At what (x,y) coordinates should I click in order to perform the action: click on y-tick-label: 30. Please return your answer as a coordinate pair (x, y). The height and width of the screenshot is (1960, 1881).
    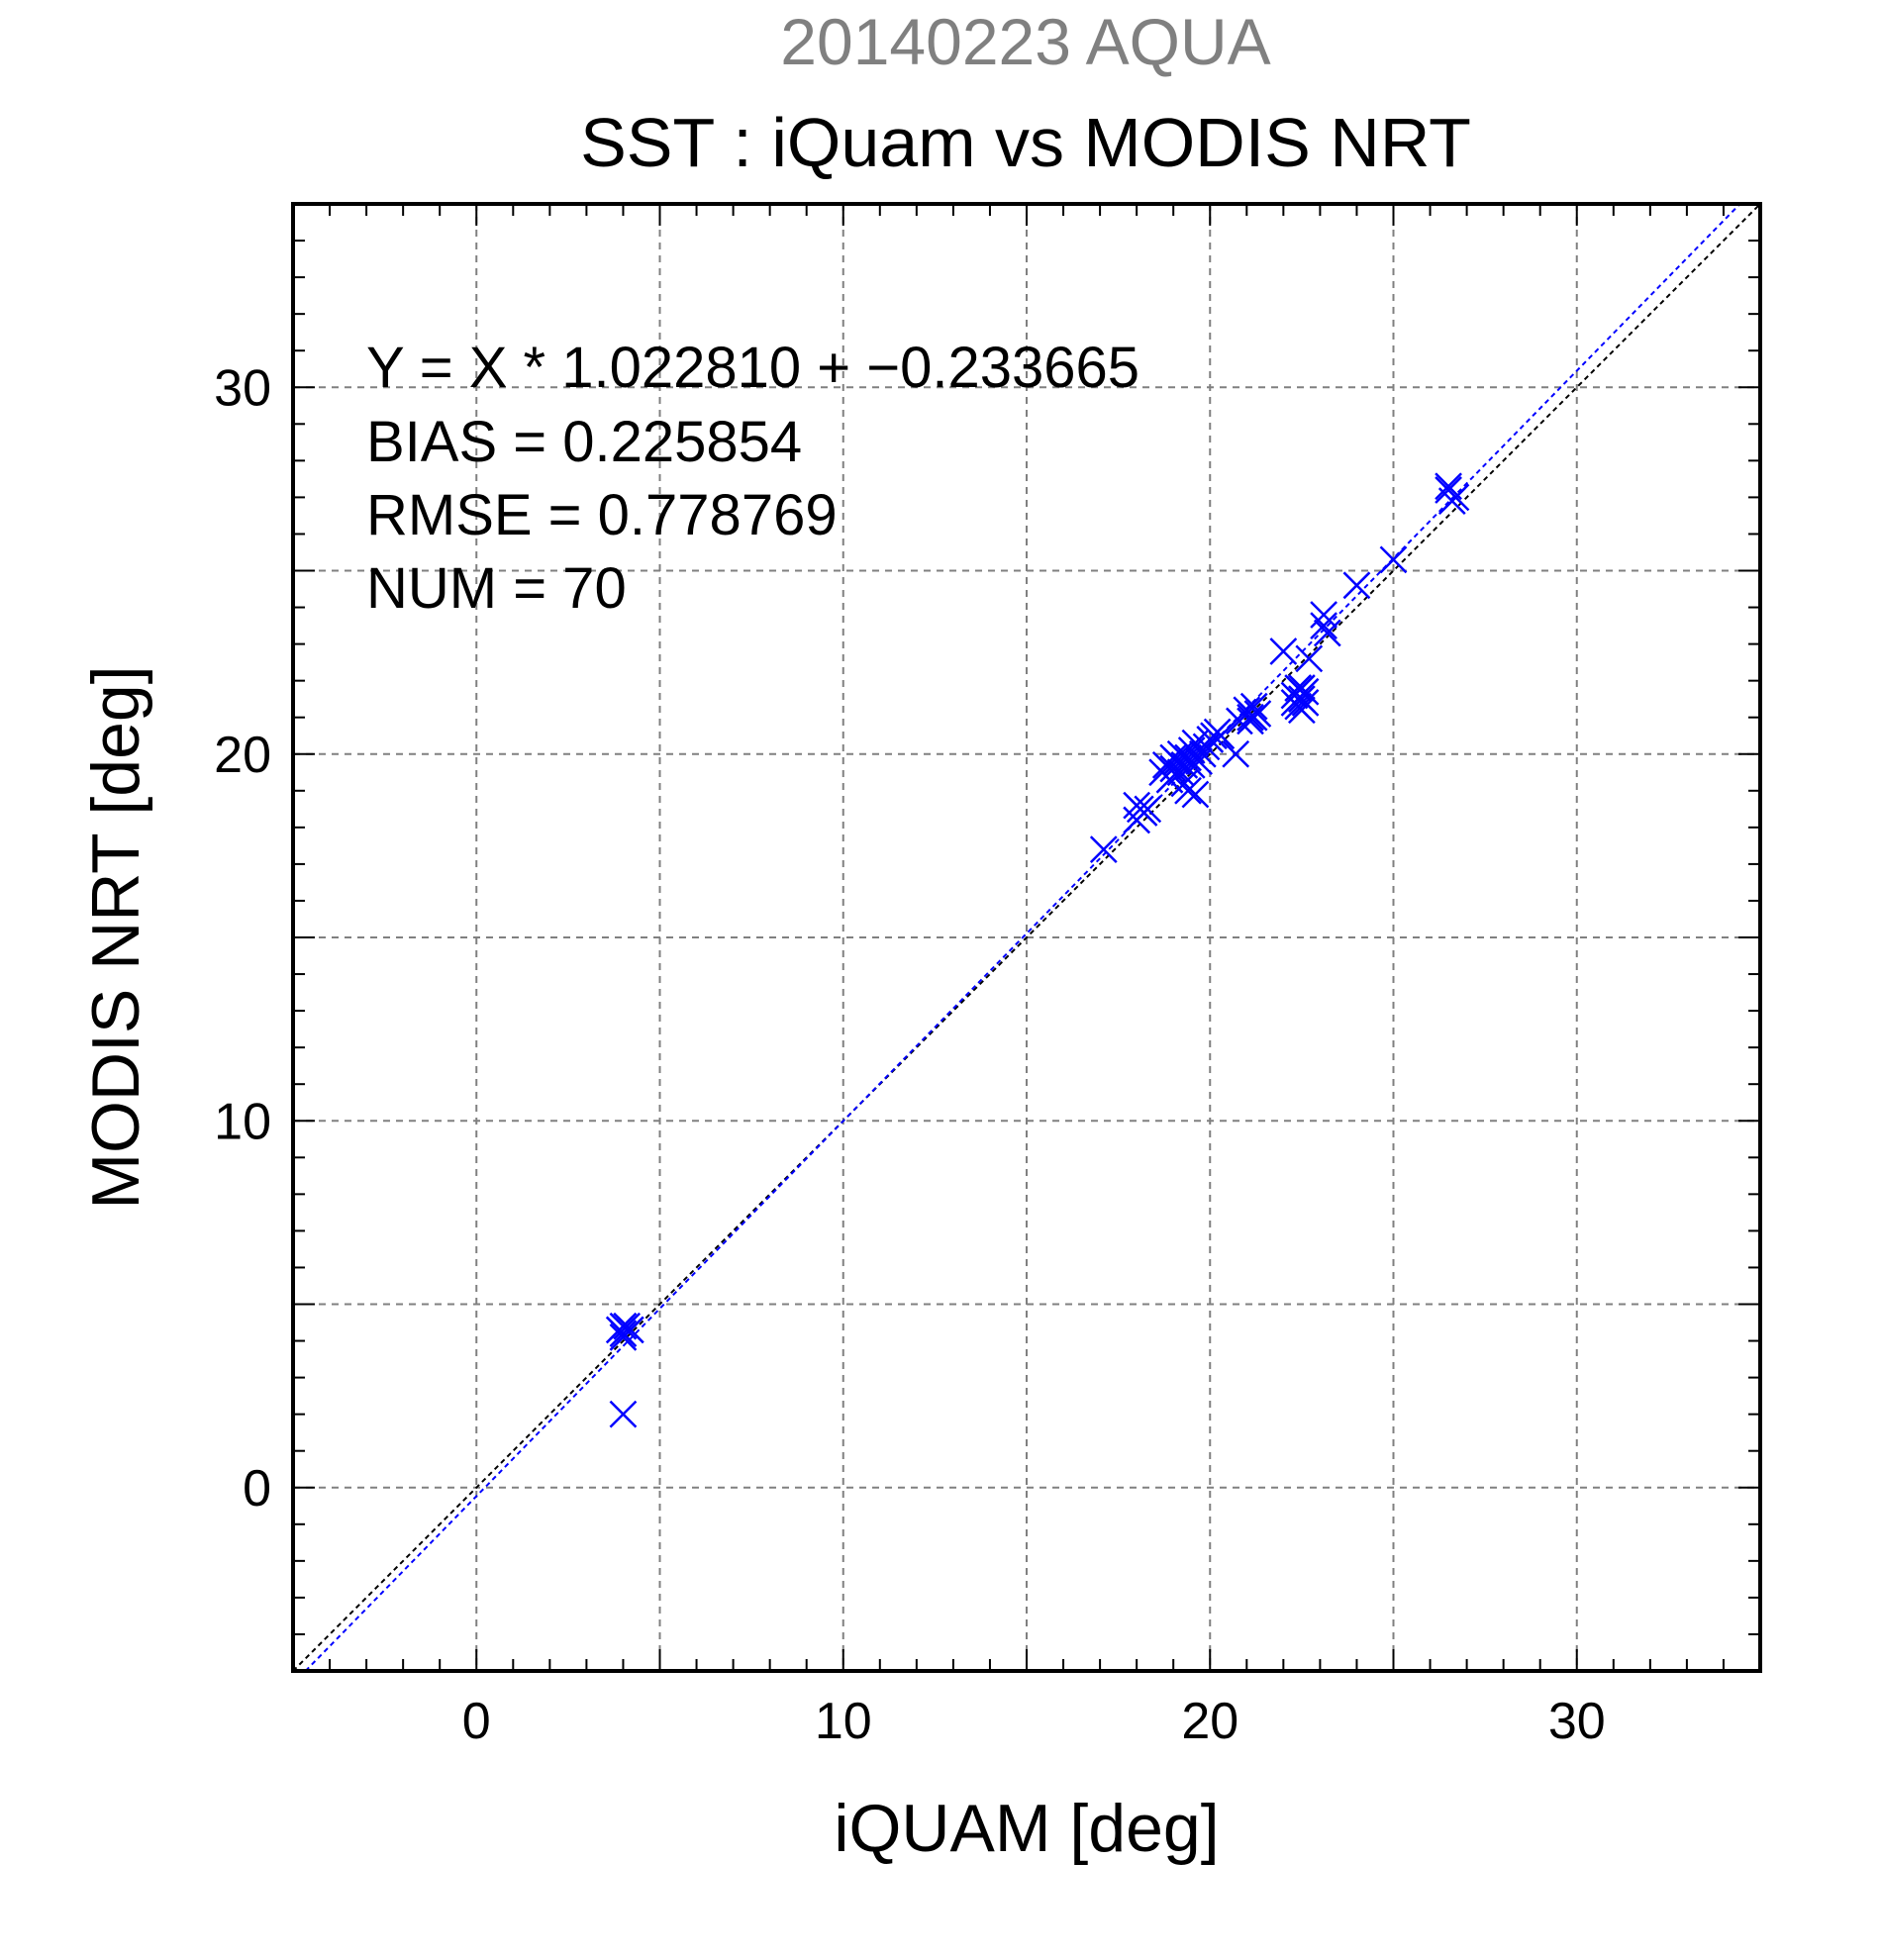
    Looking at the image, I should click on (243, 388).